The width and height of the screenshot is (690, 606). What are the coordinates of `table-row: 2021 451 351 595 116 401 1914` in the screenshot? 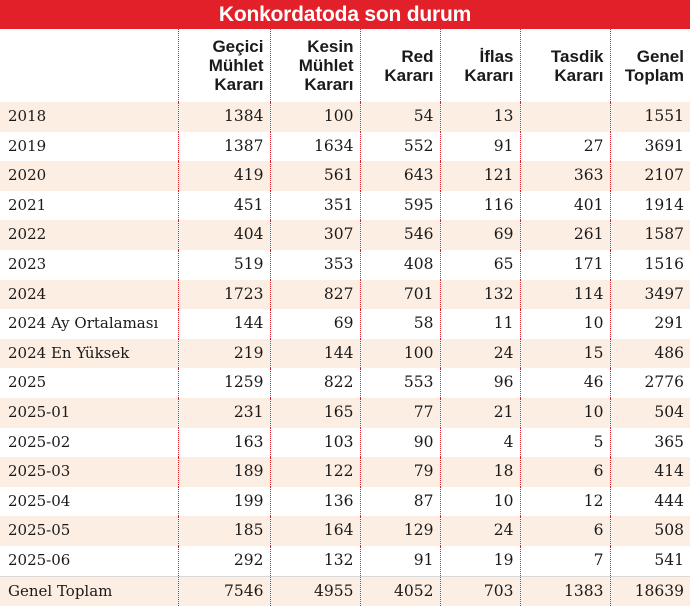 It's located at (345, 205).